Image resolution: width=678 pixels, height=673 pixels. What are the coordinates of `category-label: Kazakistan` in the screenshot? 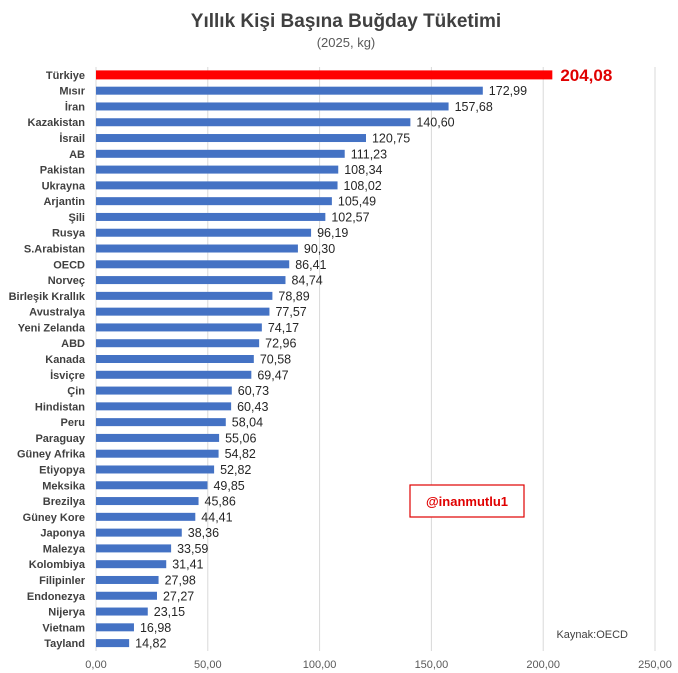 It's located at (57, 123).